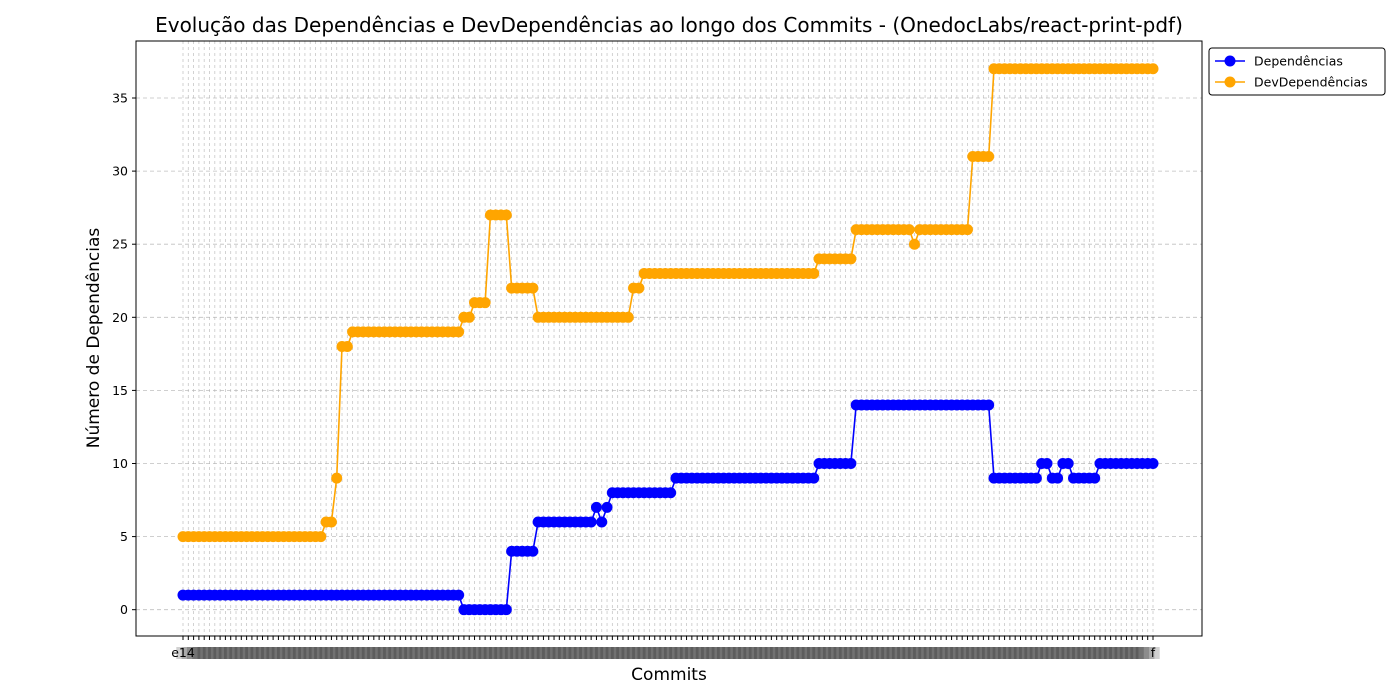 The image size is (1400, 700). What do you see at coordinates (1297, 71) in the screenshot?
I see `legend: Dependências DevDependências` at bounding box center [1297, 71].